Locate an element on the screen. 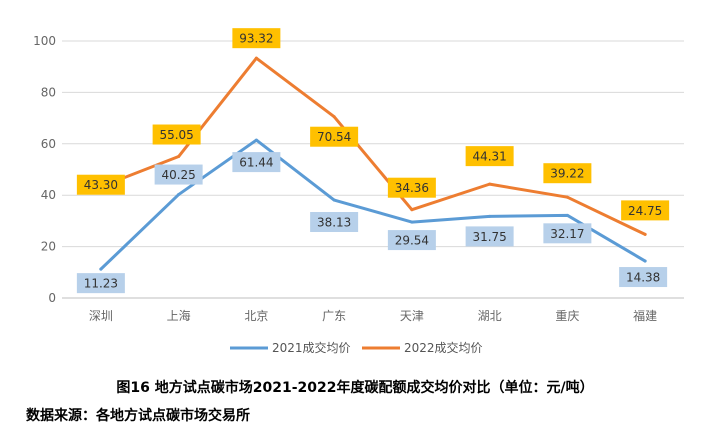 The height and width of the screenshot is (439, 710). data-source: 数据来源：各地方试点碳市场交易所 is located at coordinates (138, 416).